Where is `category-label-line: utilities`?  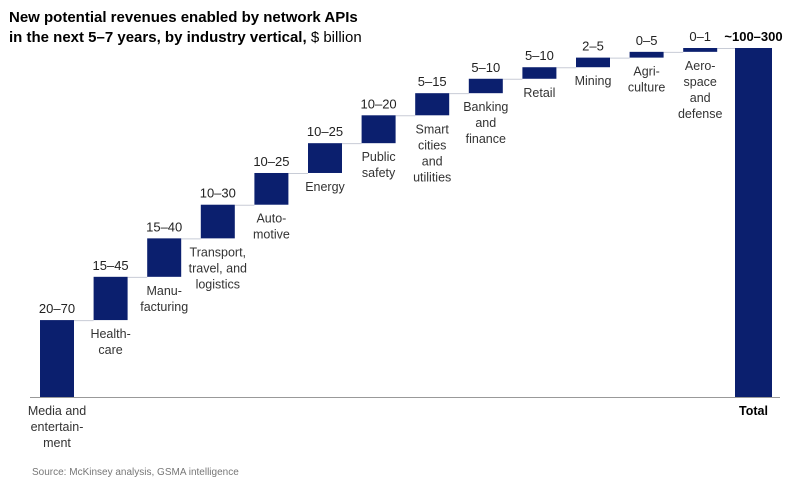
category-label-line: utilities is located at coordinates (432, 177).